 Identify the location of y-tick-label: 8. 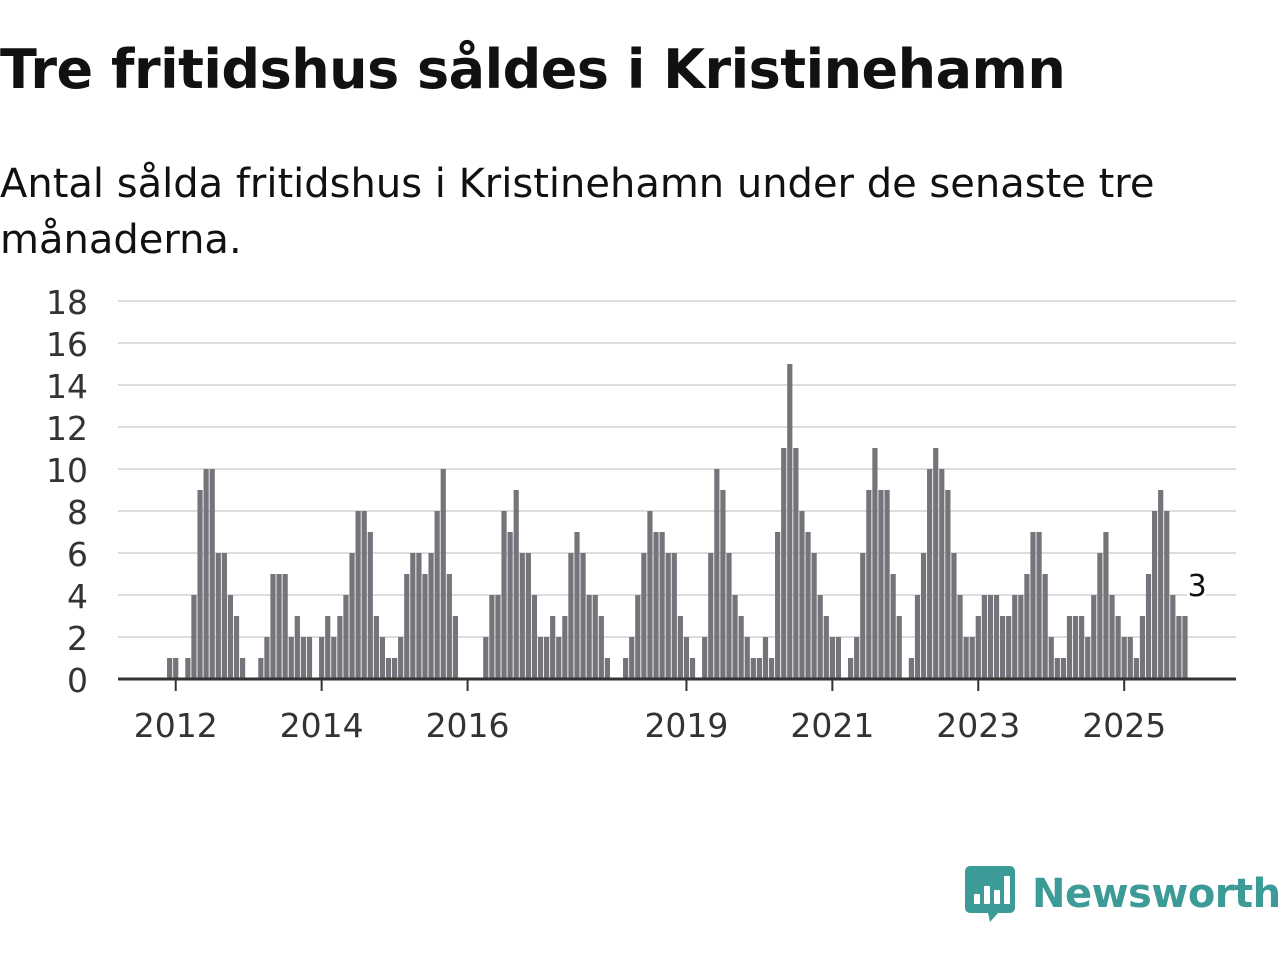
(77, 512).